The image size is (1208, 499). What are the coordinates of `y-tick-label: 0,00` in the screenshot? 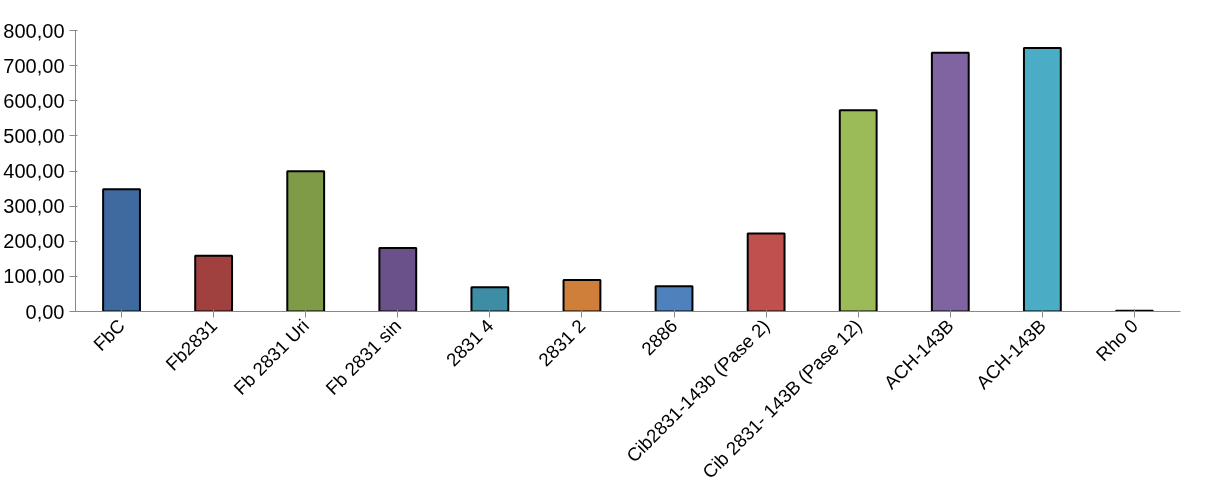 It's located at (45, 311).